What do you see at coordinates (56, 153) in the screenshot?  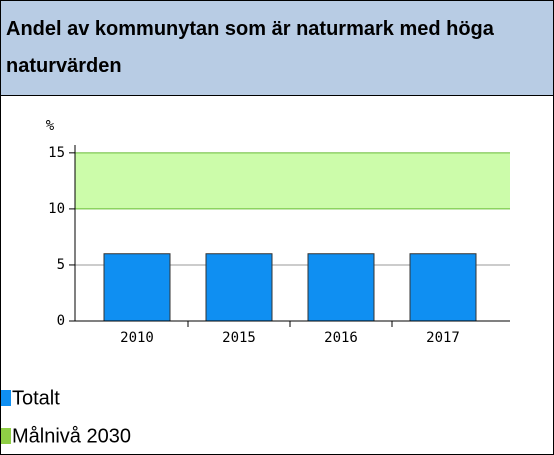 I see `y-tick-label: 15` at bounding box center [56, 153].